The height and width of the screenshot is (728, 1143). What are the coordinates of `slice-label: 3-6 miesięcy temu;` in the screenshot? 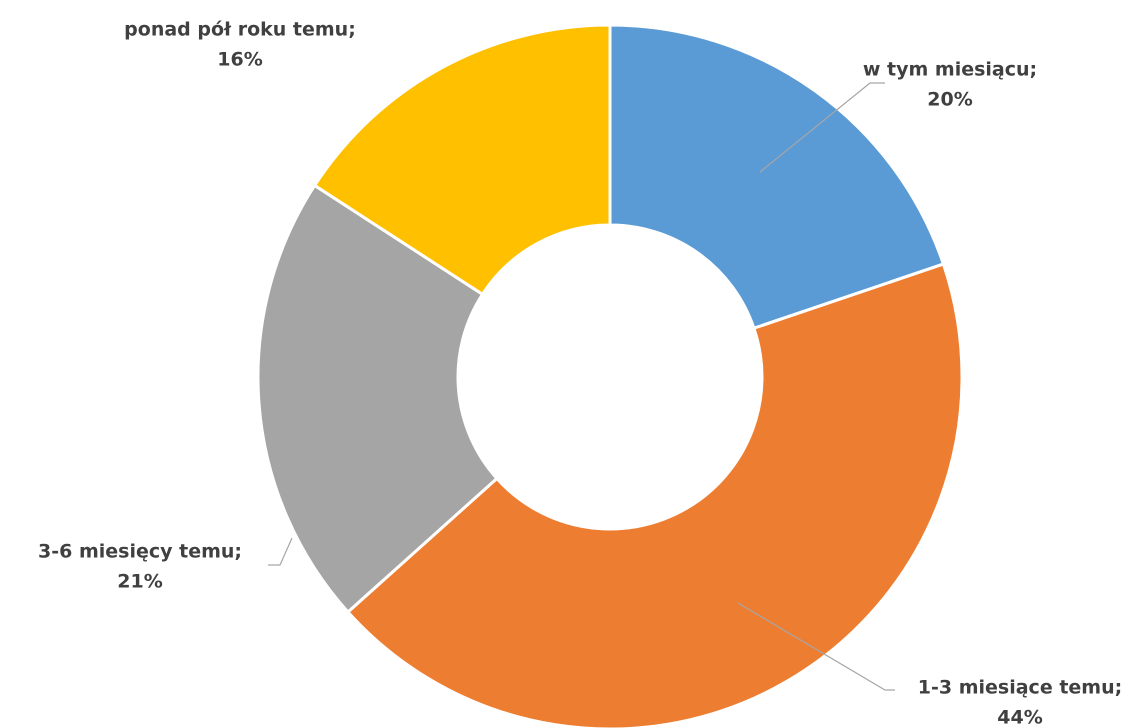 It's located at (140, 552).